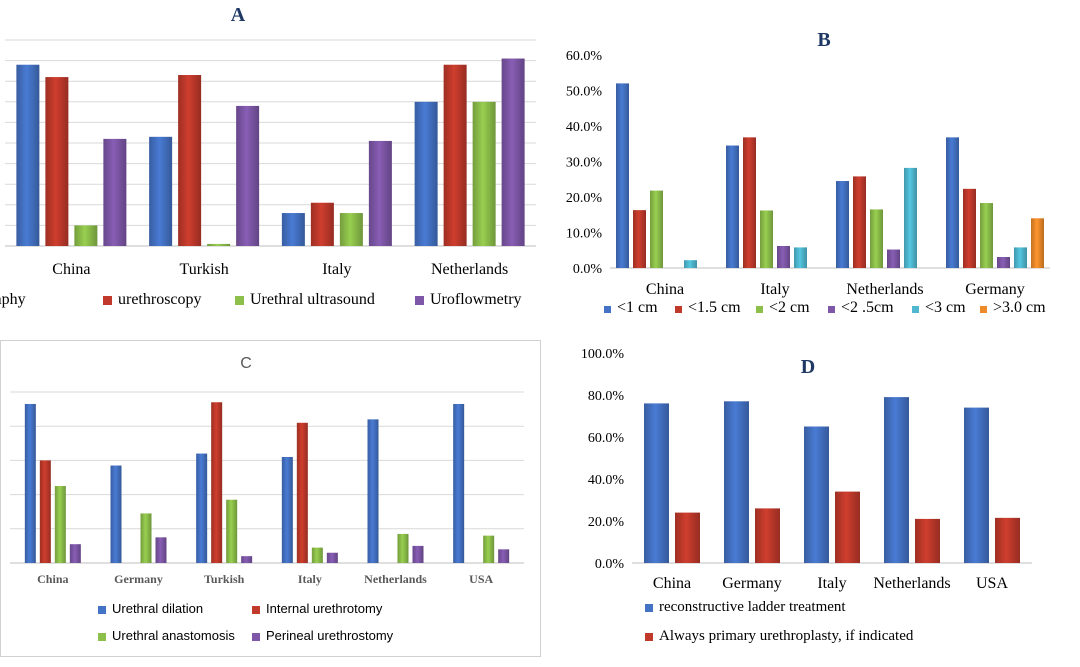 This screenshot has width=1080, height=667. Describe the element at coordinates (714, 307) in the screenshot. I see `legend-label: <1.5 cm` at that location.